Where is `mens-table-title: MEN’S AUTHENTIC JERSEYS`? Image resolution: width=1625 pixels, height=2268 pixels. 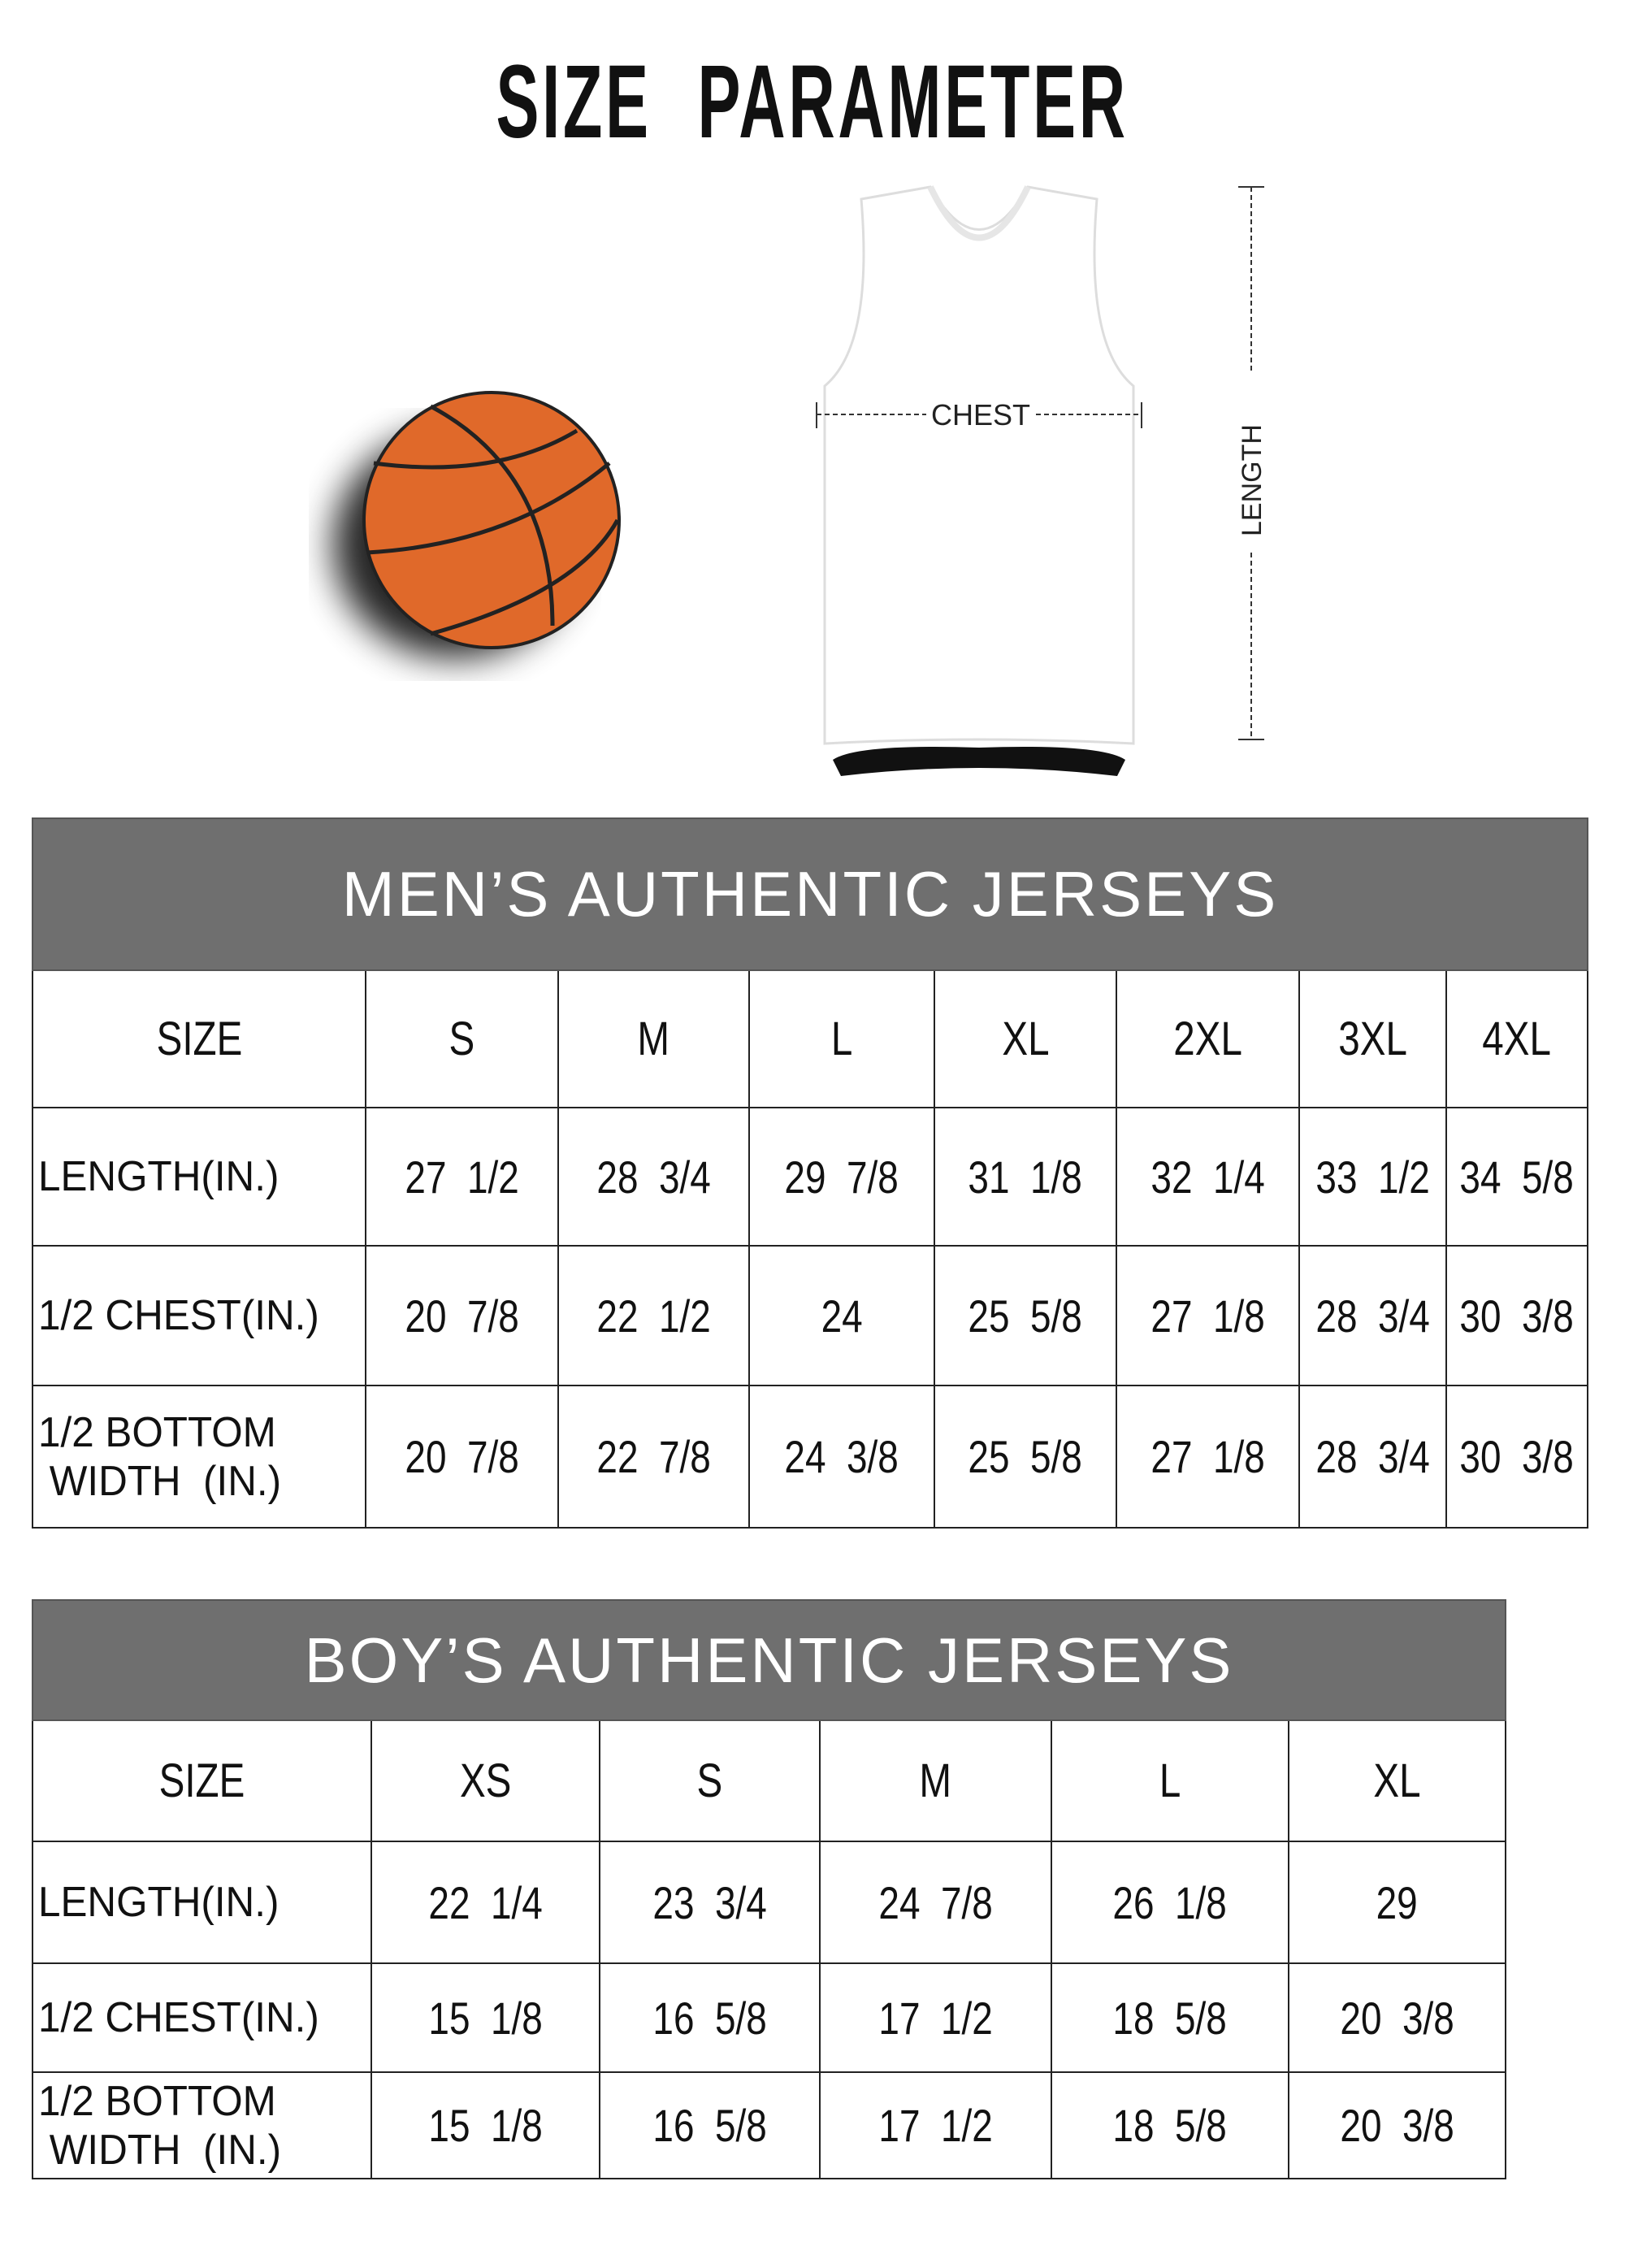
mens-table-title: MEN’S AUTHENTIC JERSEYS is located at coordinates (810, 894).